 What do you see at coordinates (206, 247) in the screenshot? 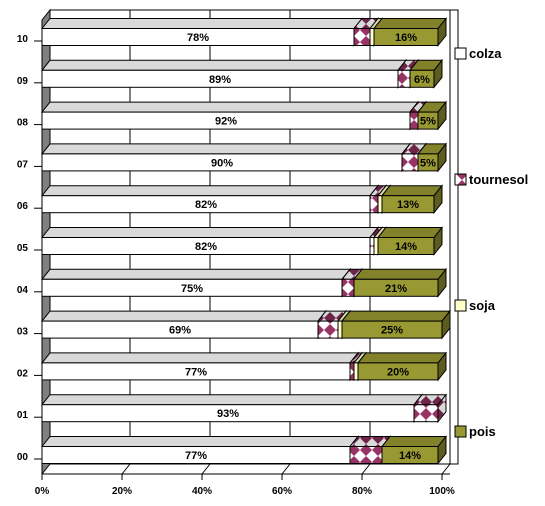
I see `bar-label-colza-05: 82%` at bounding box center [206, 247].